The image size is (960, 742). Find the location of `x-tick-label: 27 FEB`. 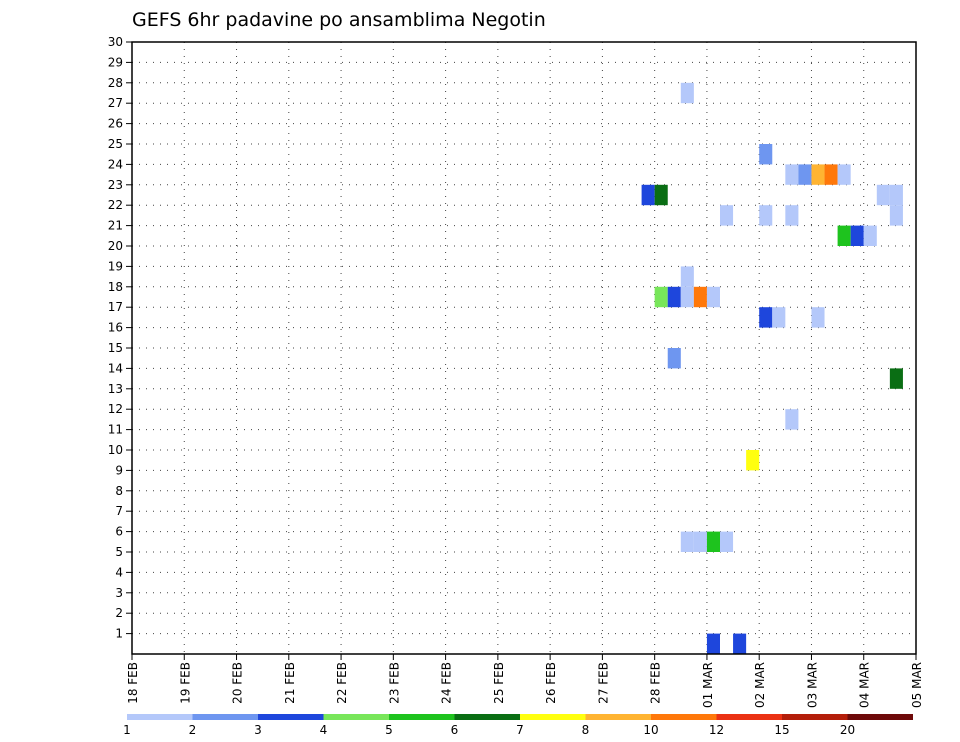

x-tick-label: 27 FEB is located at coordinates (603, 683).